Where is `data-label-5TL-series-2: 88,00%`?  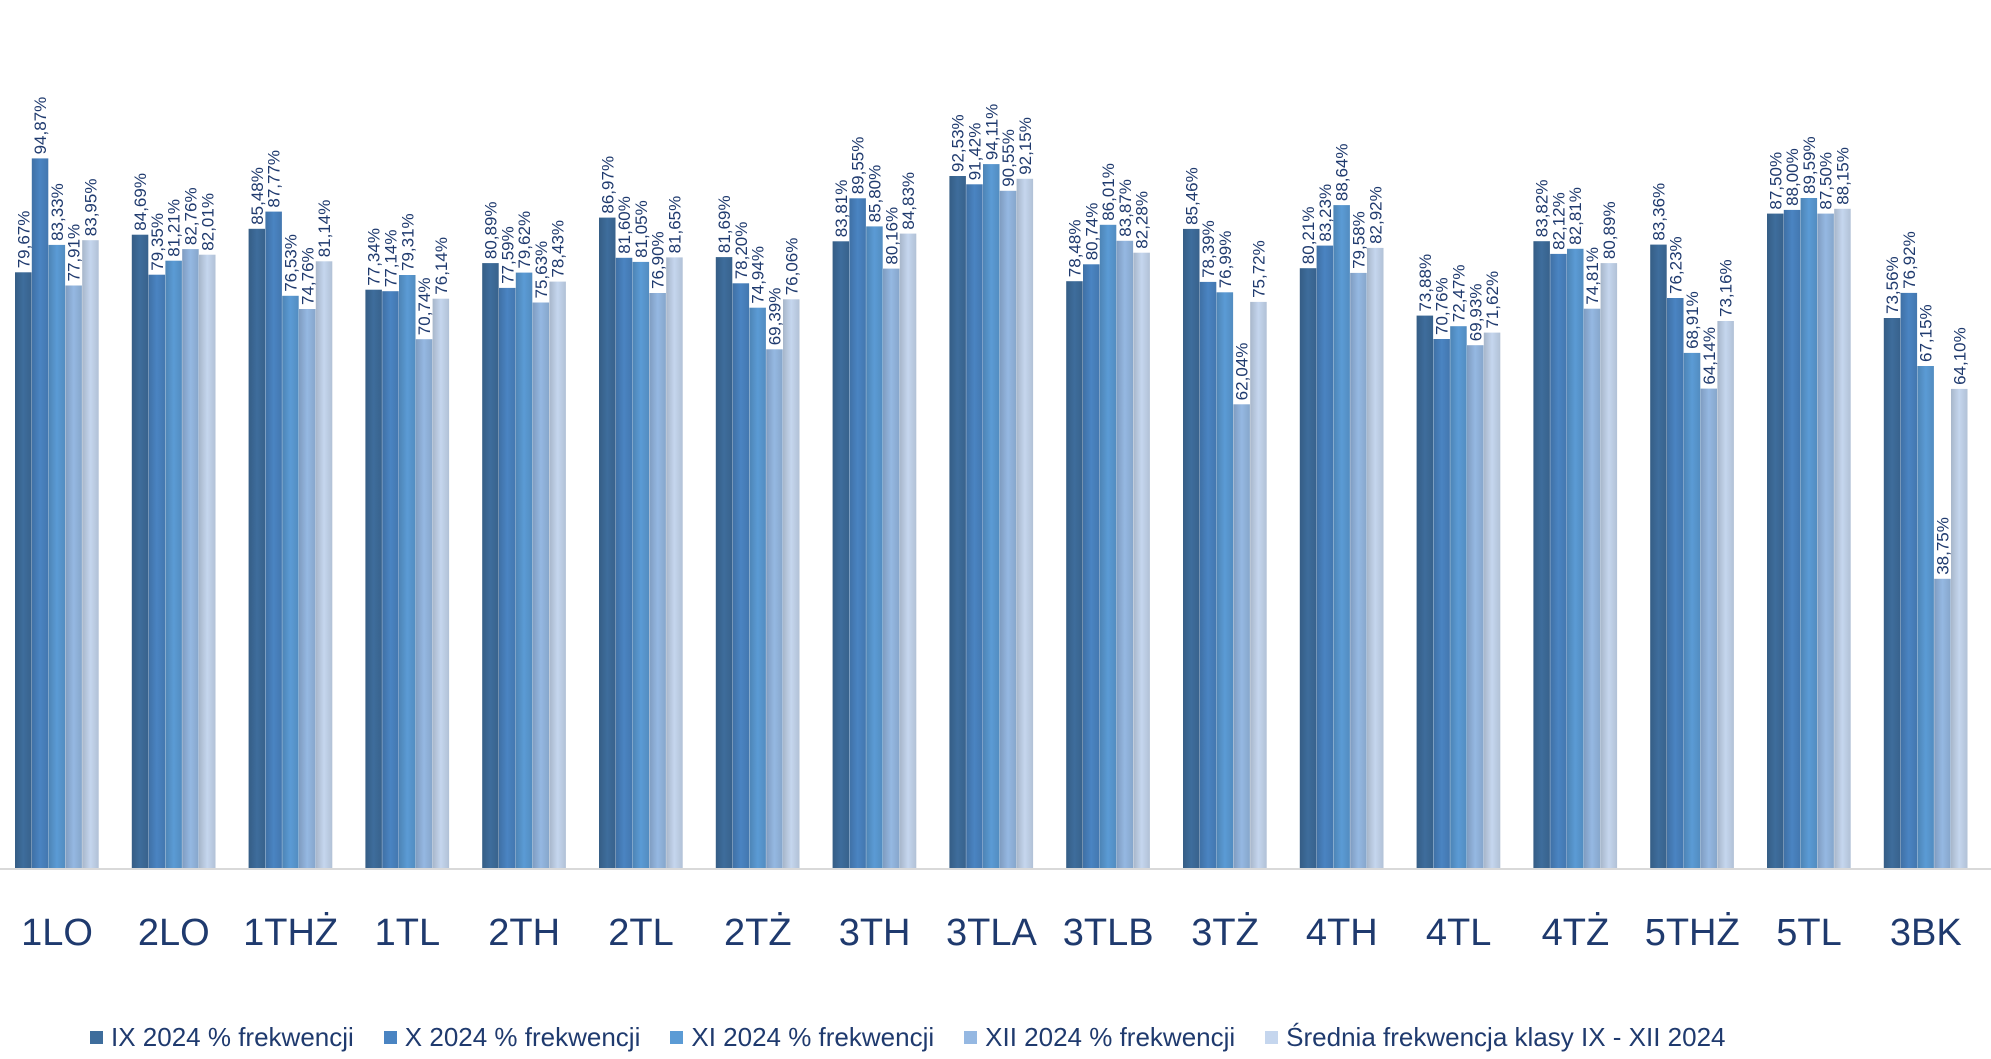 data-label-5TL-series-2: 88,00% is located at coordinates (1792, 177).